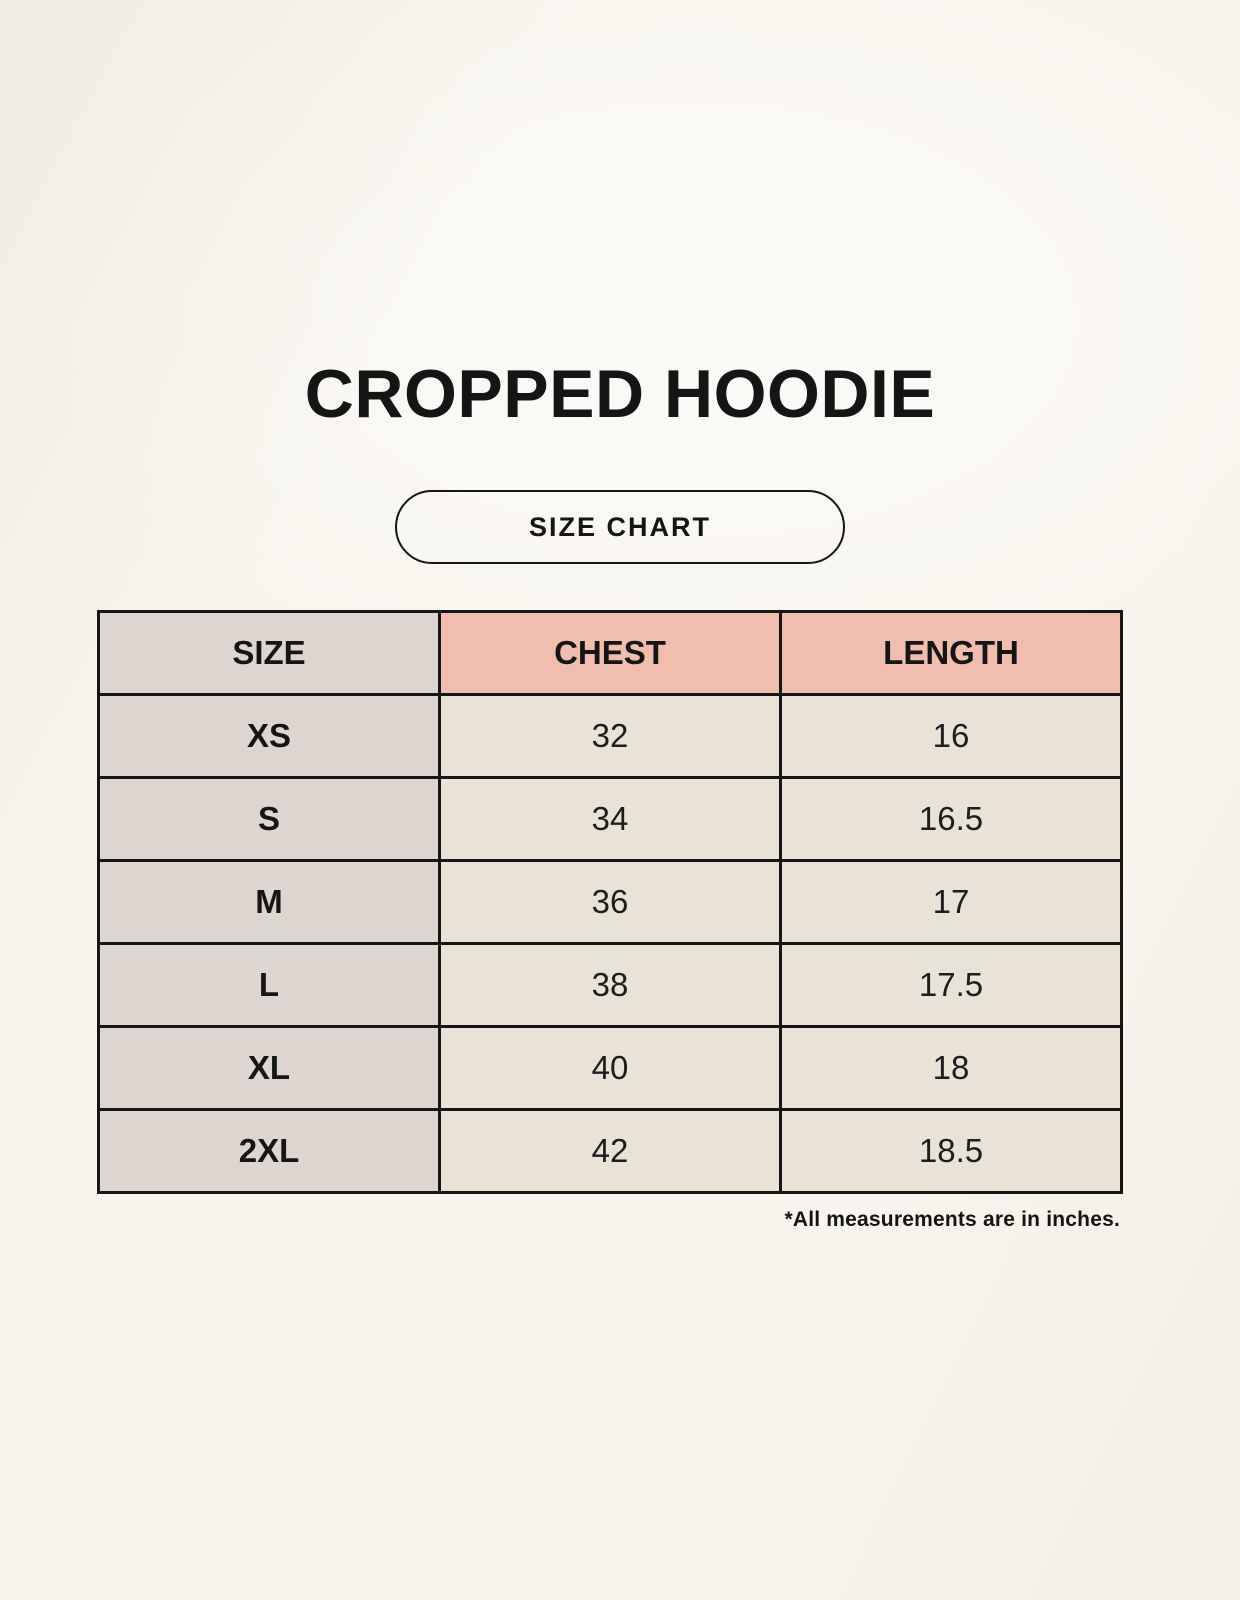  I want to click on length-value: 18.5, so click(951, 1151).